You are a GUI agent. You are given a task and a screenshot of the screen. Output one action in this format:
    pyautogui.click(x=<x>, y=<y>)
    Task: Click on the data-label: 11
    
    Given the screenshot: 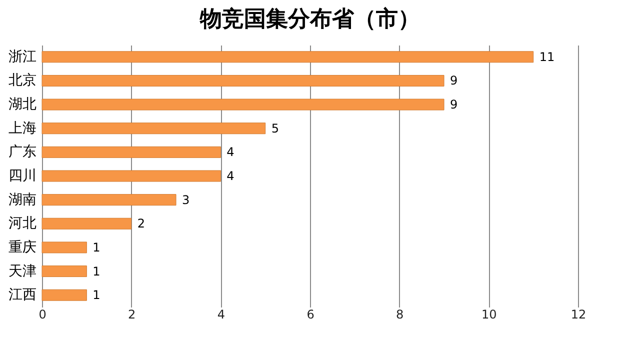 What is the action you would take?
    pyautogui.click(x=547, y=57)
    